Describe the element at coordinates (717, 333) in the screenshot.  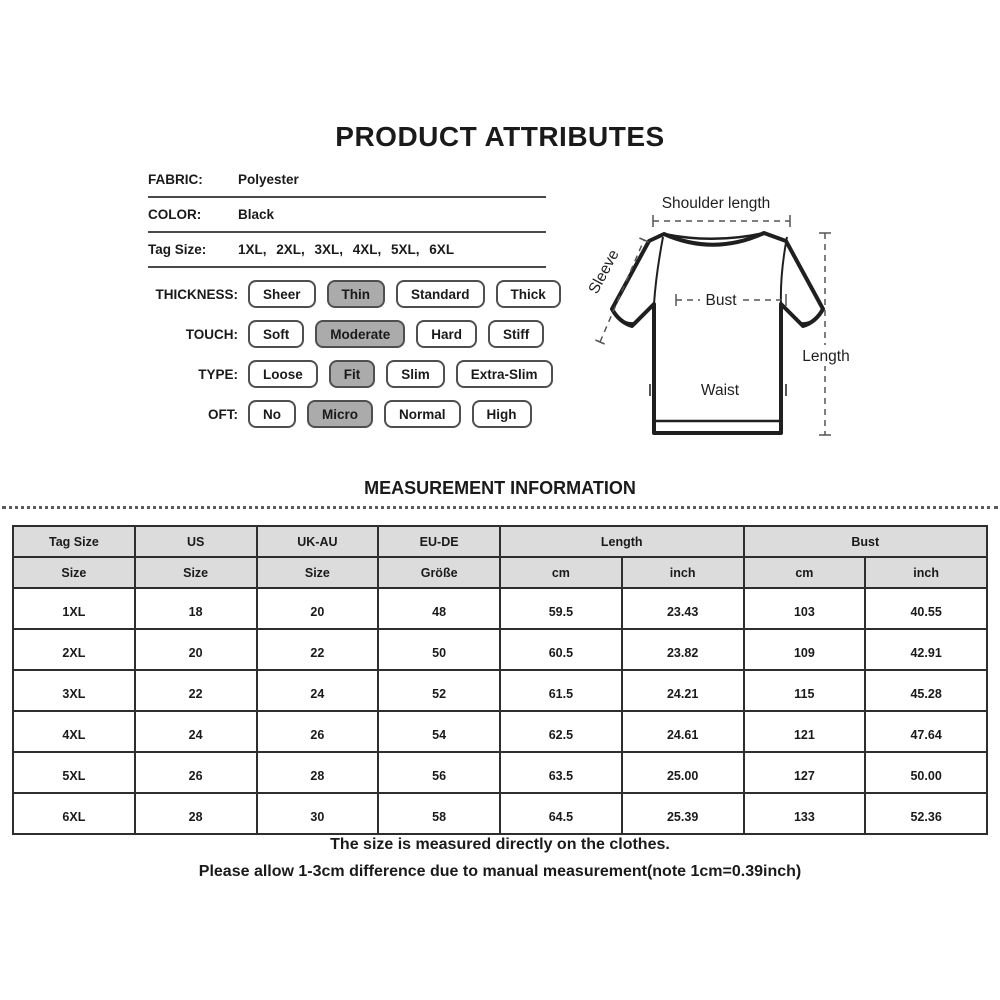
I see `tshirt-outline` at that location.